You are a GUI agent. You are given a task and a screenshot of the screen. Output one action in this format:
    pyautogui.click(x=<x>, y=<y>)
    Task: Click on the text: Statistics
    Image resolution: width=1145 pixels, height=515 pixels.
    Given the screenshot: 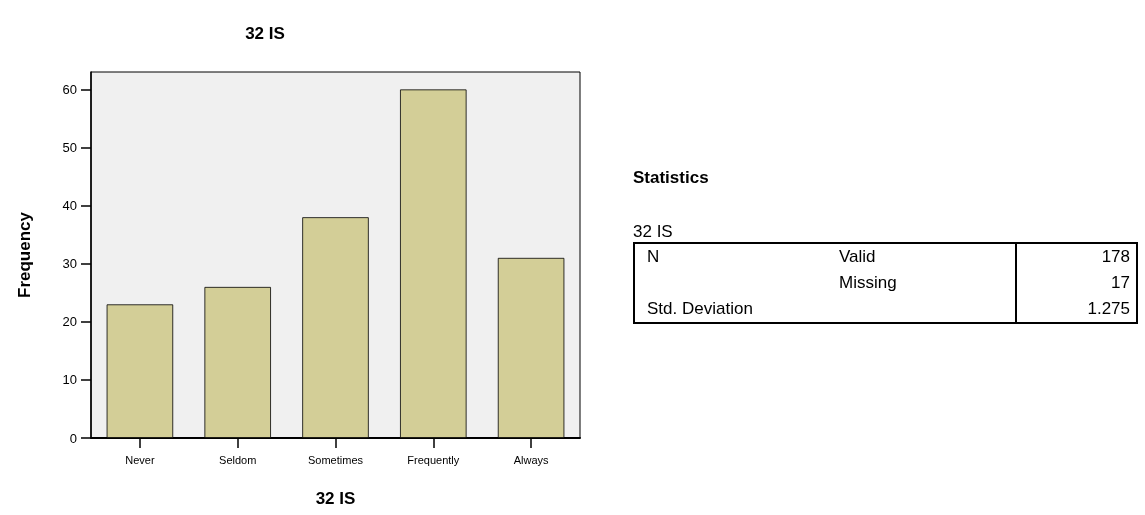 What is the action you would take?
    pyautogui.click(x=671, y=178)
    